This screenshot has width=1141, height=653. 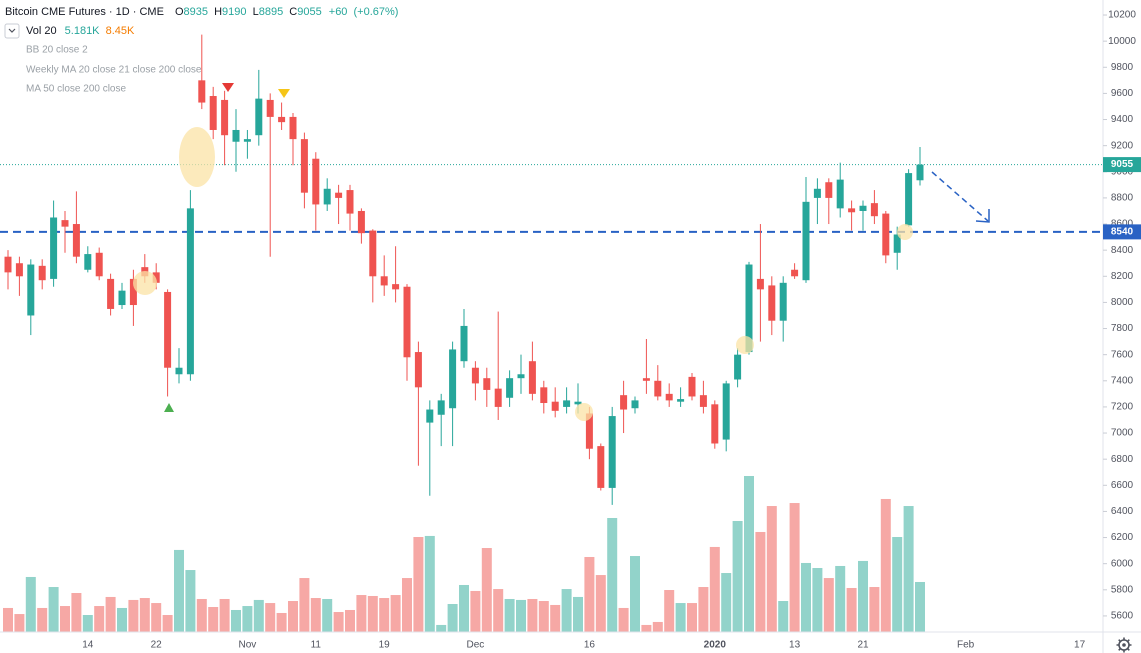 What do you see at coordinates (1122, 276) in the screenshot?
I see `y-tick-label: 8200` at bounding box center [1122, 276].